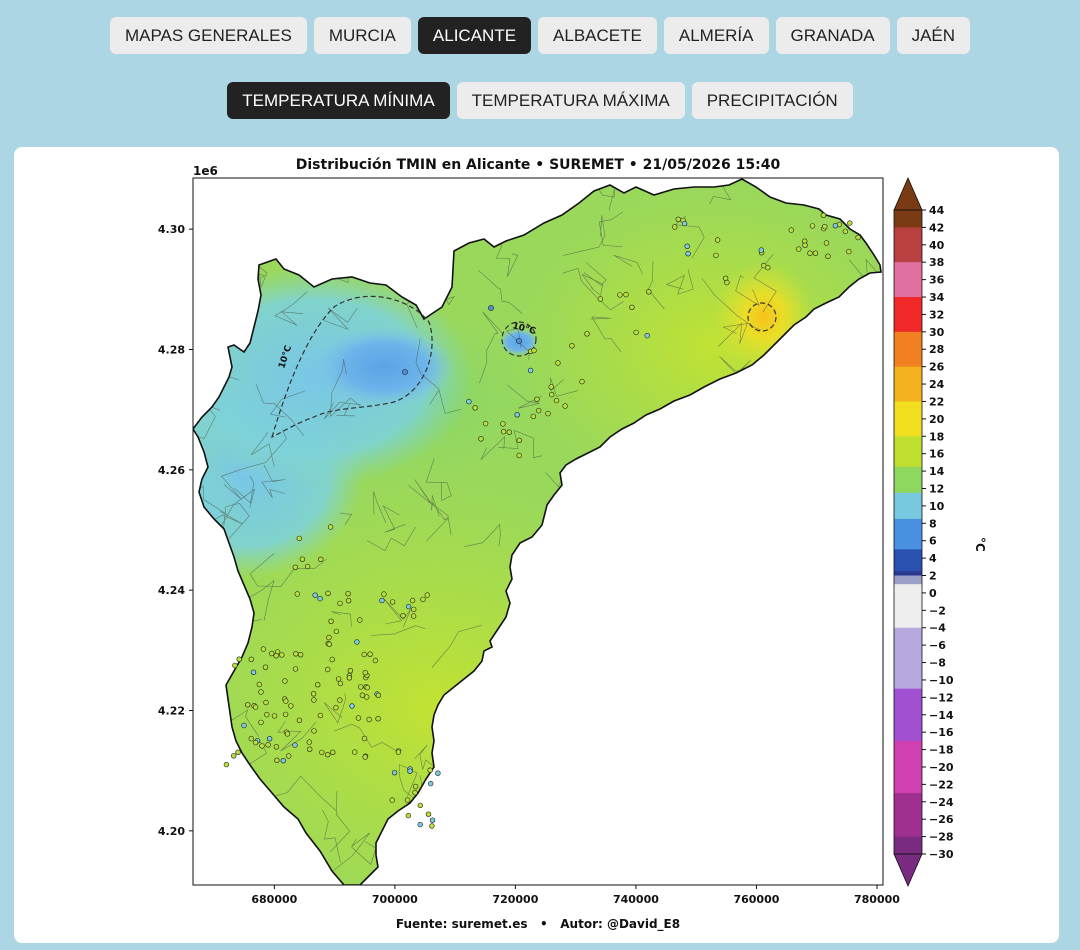  I want to click on variable-temperatura-máxima-button: TEMPERATURA MÁXIMA, so click(570, 100).